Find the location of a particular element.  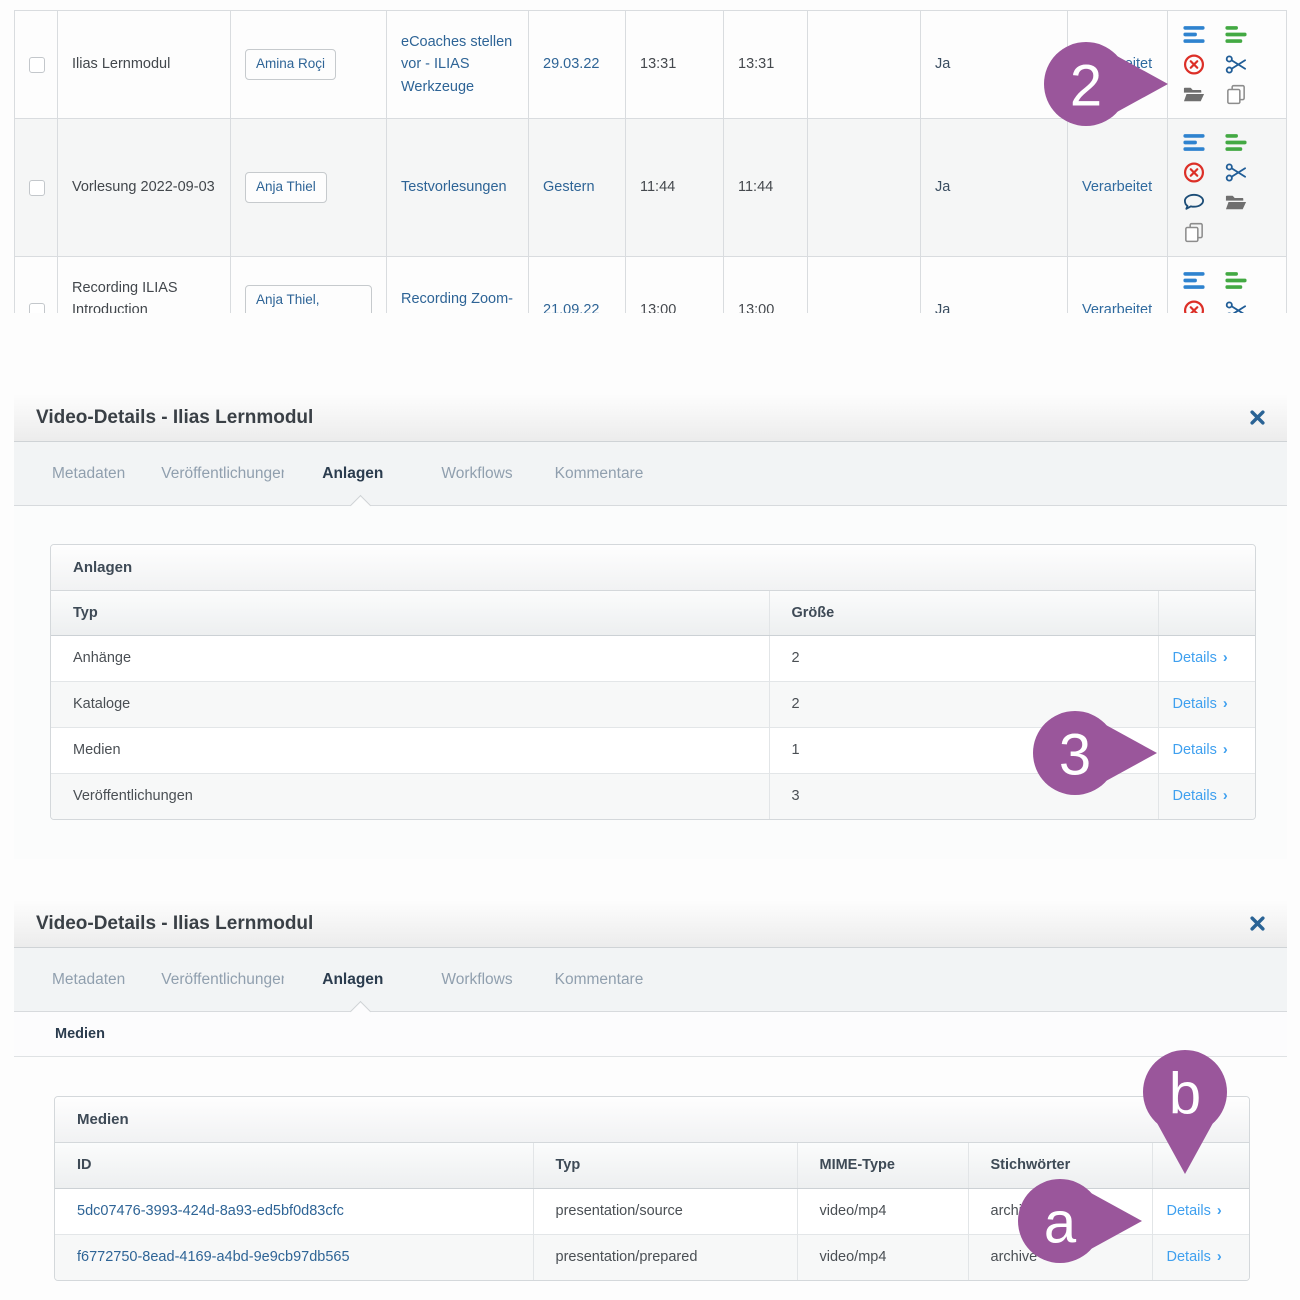

callout-pin-a: a is located at coordinates (1080, 1221).